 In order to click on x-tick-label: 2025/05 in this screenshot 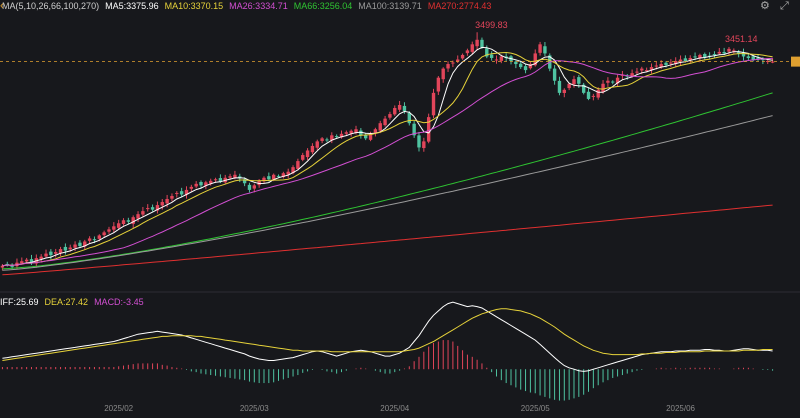, I will do `click(535, 408)`.